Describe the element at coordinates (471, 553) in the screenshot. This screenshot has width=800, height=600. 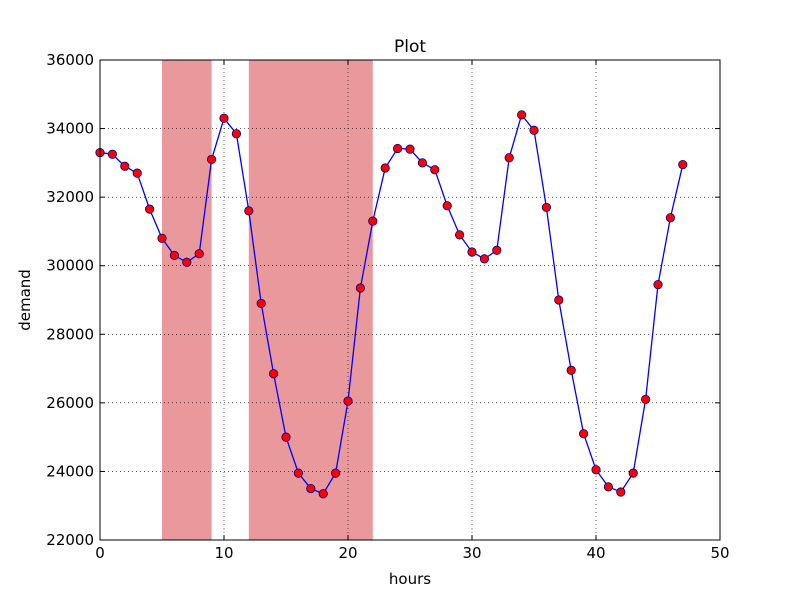
I see `x-tick-label: 30` at that location.